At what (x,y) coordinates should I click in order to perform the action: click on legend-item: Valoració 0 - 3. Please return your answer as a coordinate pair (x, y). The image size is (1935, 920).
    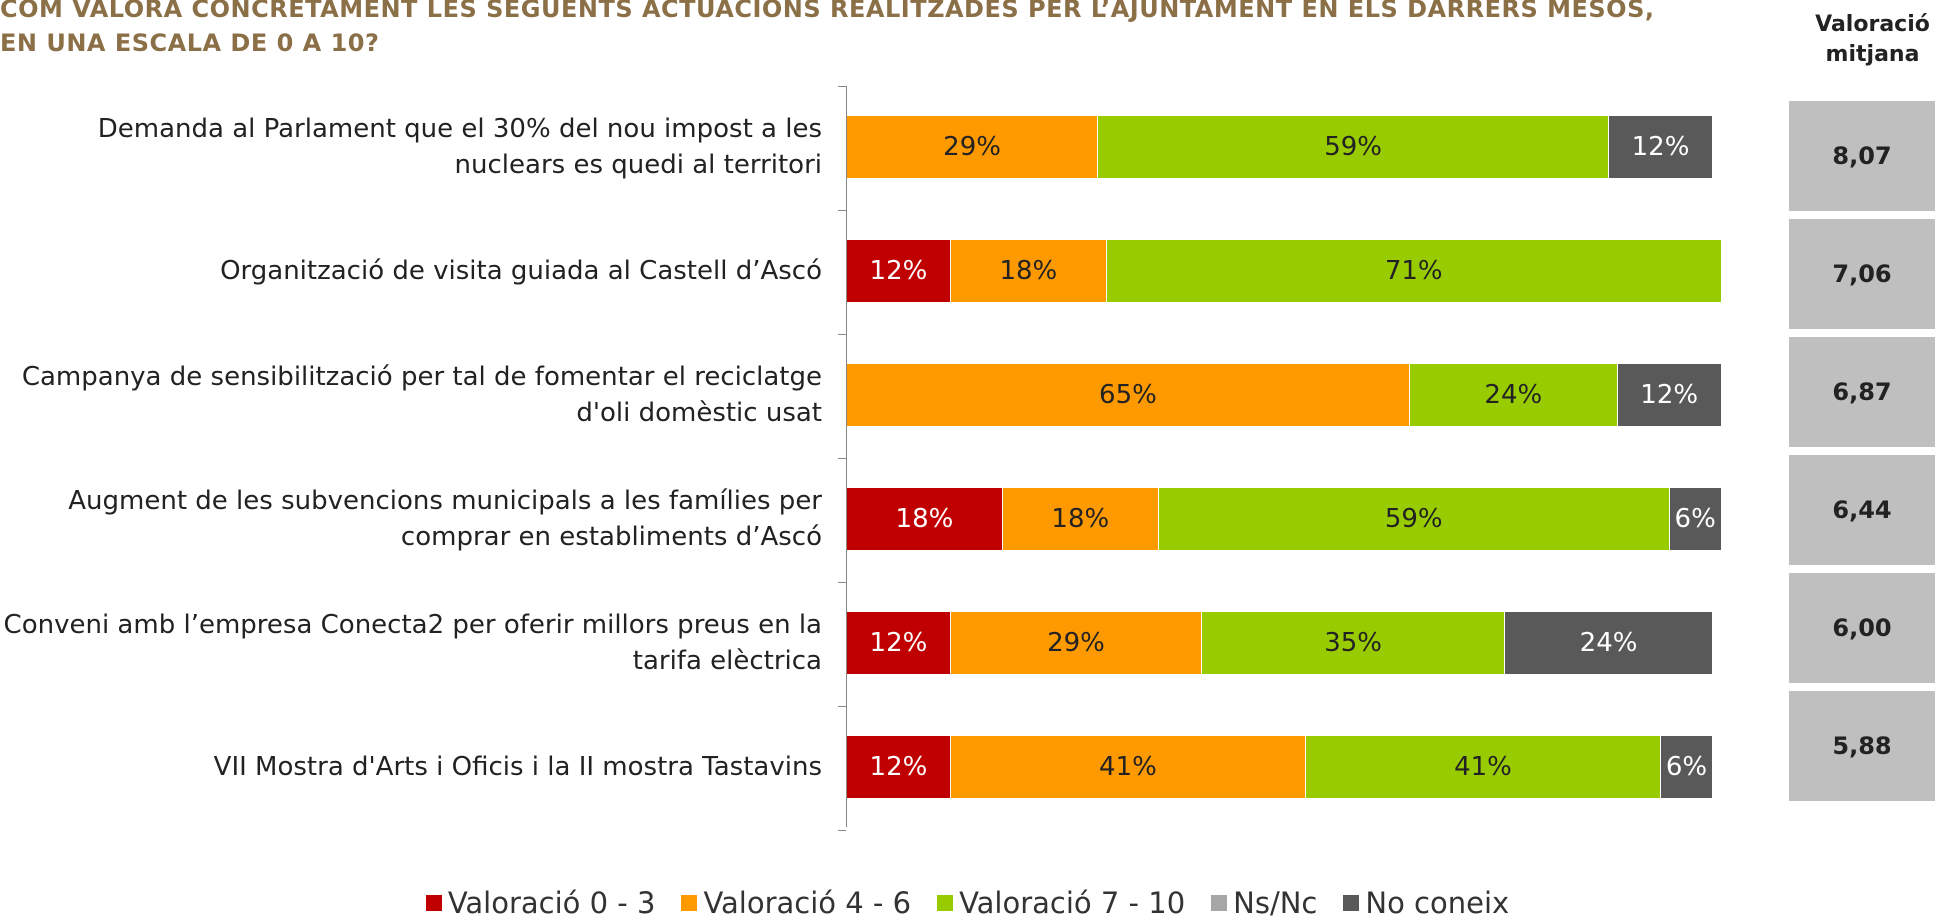
    Looking at the image, I should click on (540, 903).